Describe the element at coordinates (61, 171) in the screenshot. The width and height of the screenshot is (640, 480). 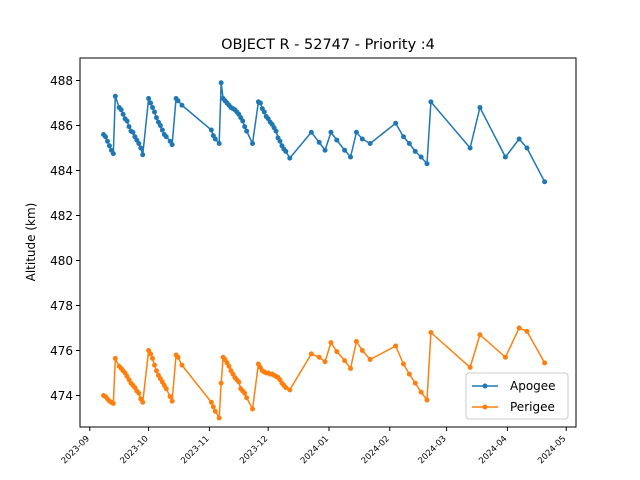
I see `y-tick-label: 484` at that location.